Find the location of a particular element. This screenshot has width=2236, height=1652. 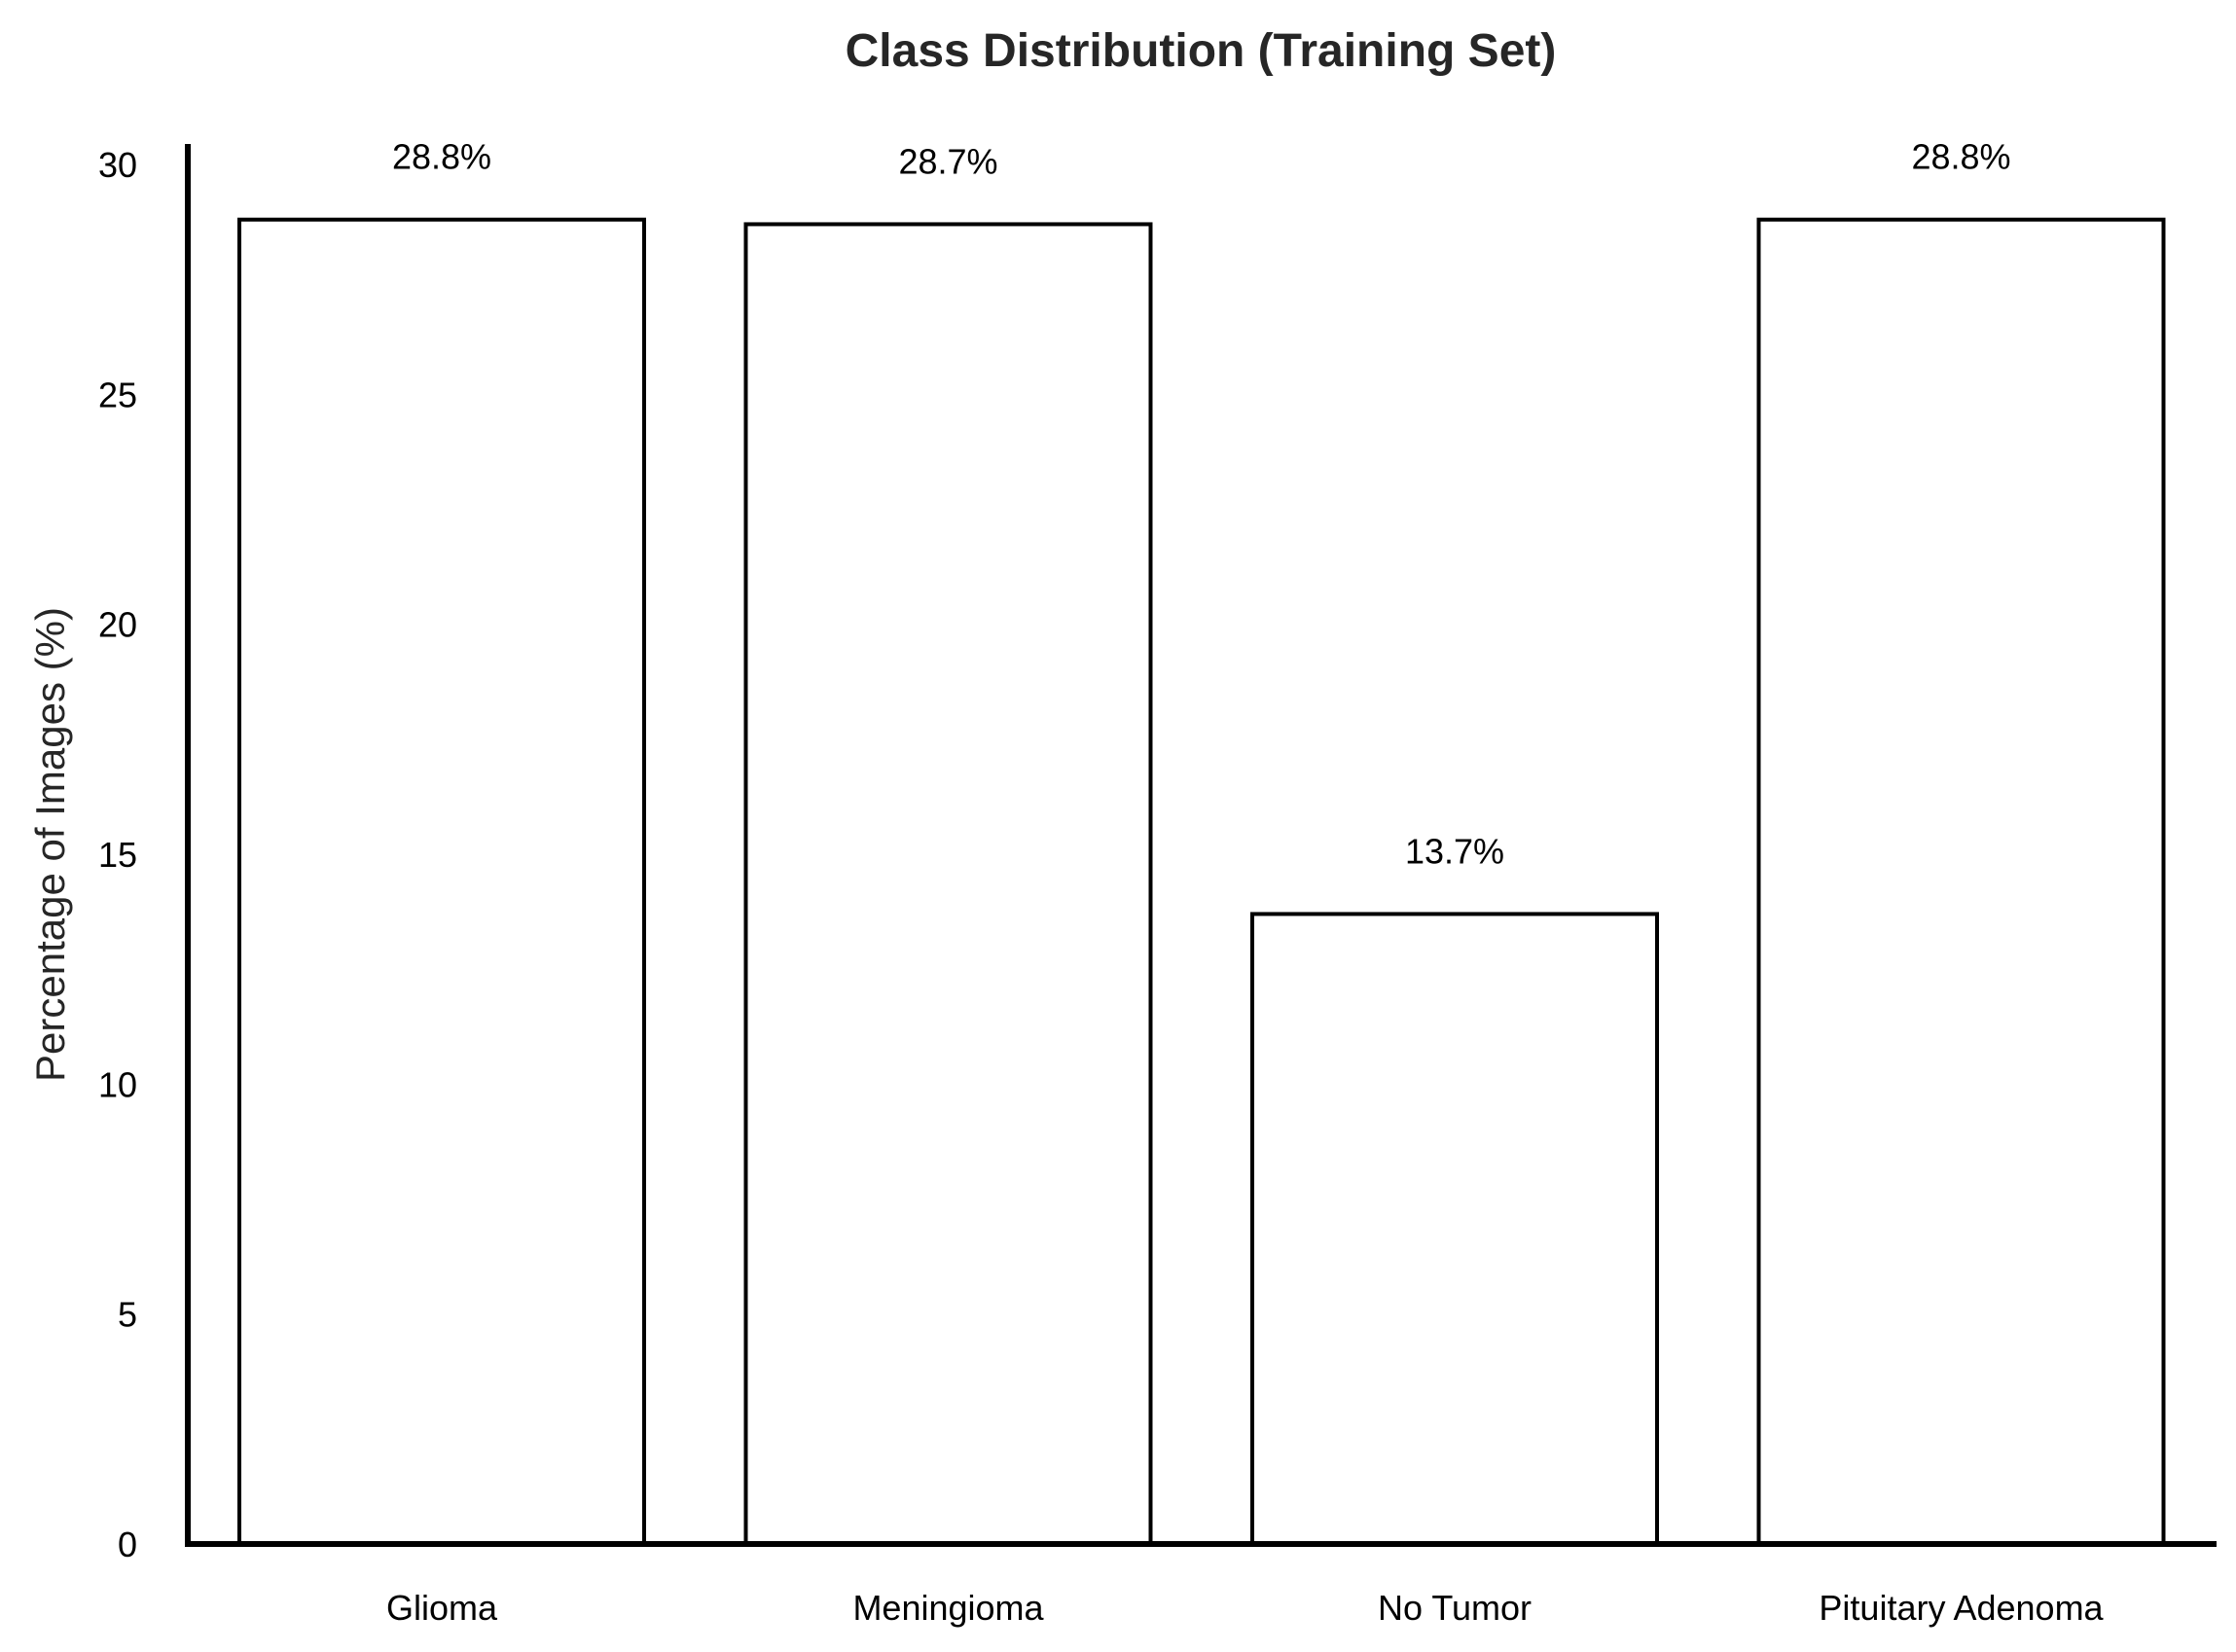

y-tick-label: 25 is located at coordinates (117, 394).